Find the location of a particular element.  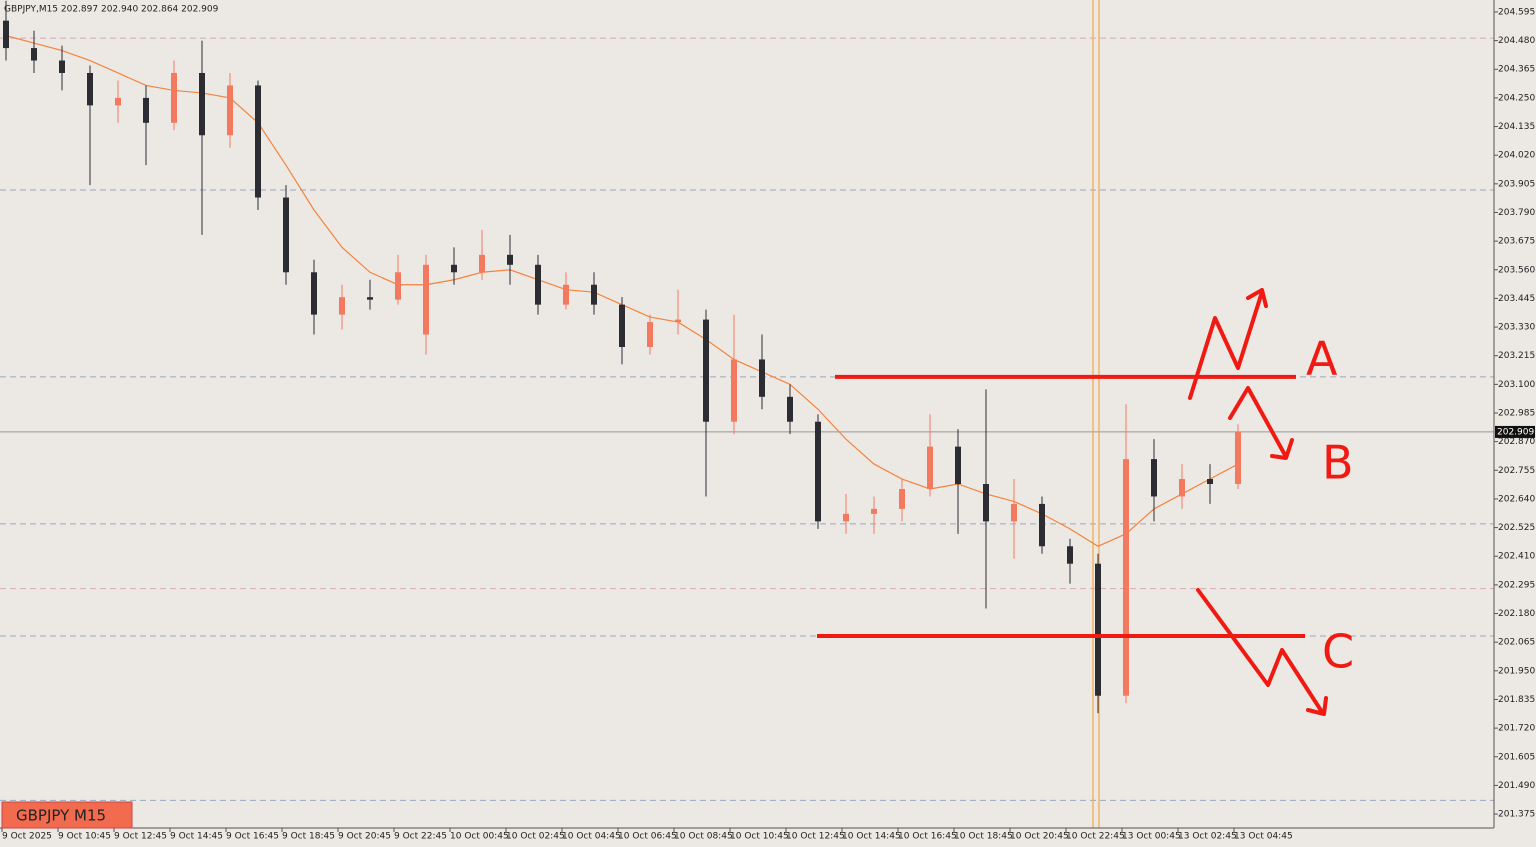

x-tick-label: 9 Oct 2025 is located at coordinates (27, 837).